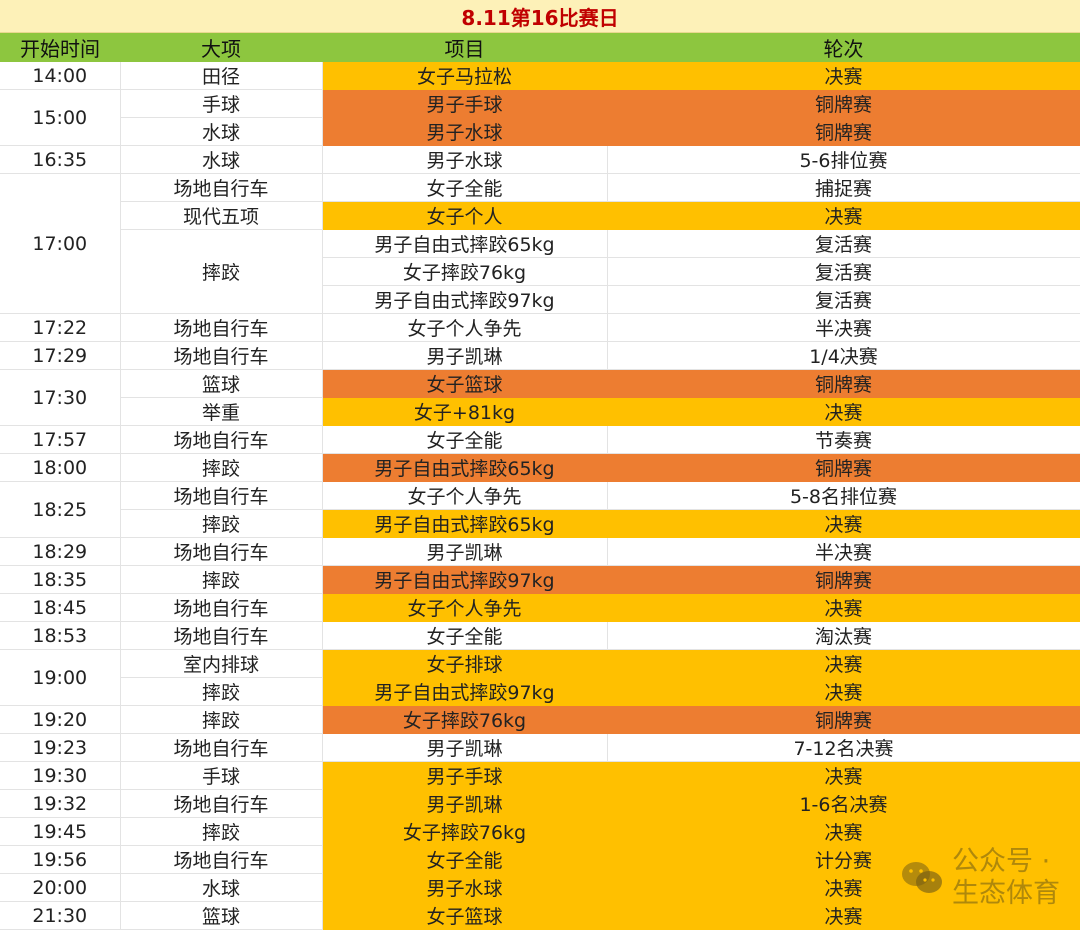 The height and width of the screenshot is (930, 1080). I want to click on table-row: 17:22 场地自行车 女子个人争先 半决赛, so click(540, 327).